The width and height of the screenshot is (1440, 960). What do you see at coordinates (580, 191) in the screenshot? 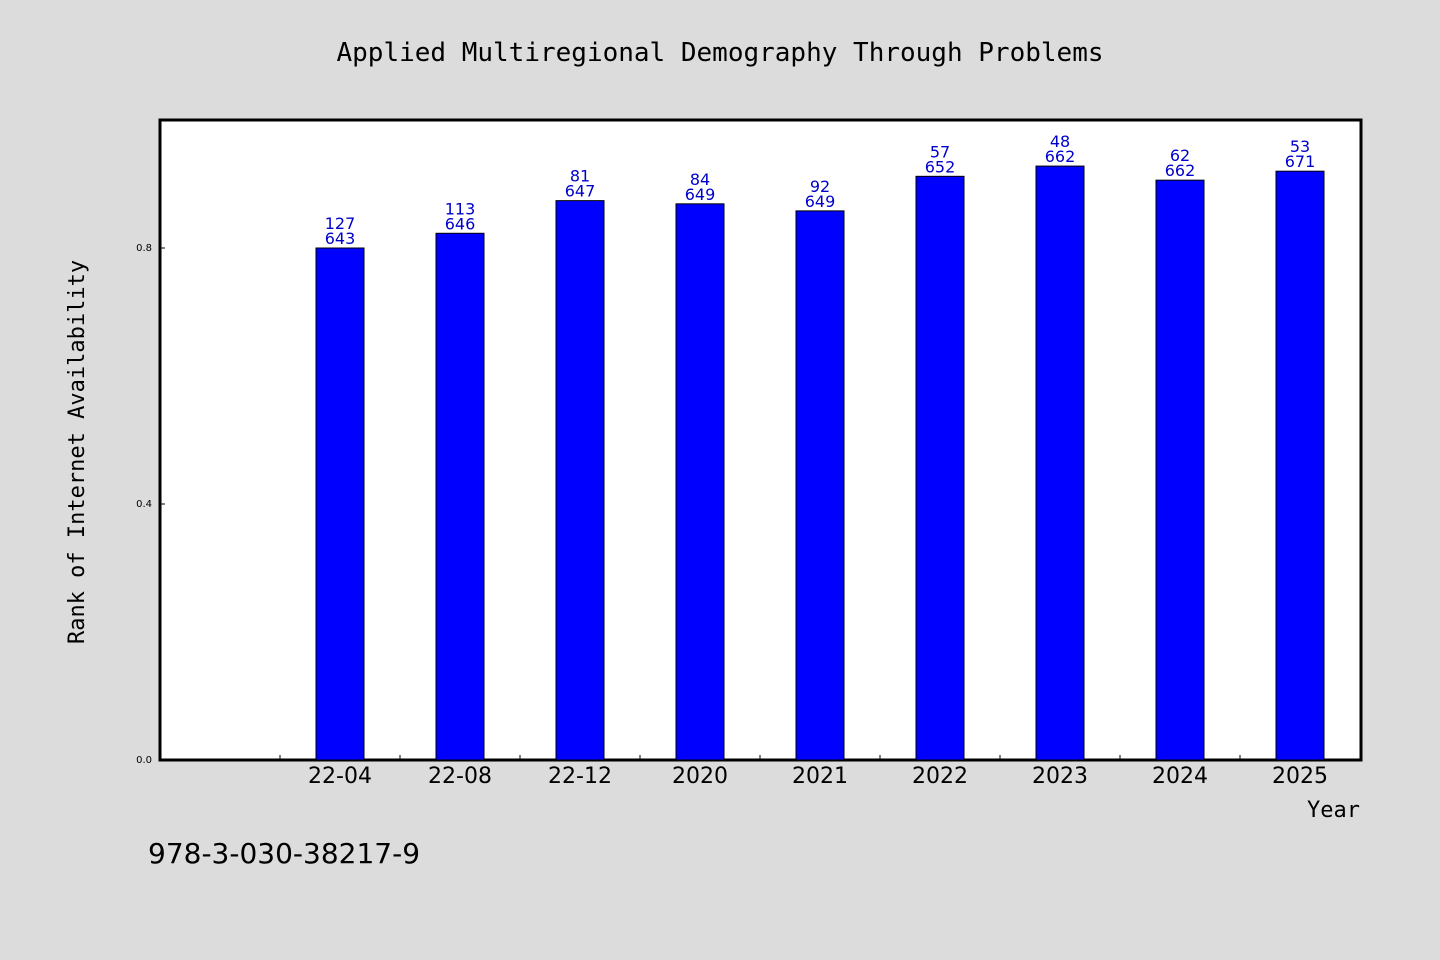
I see `bar-label-bottom: 647` at bounding box center [580, 191].